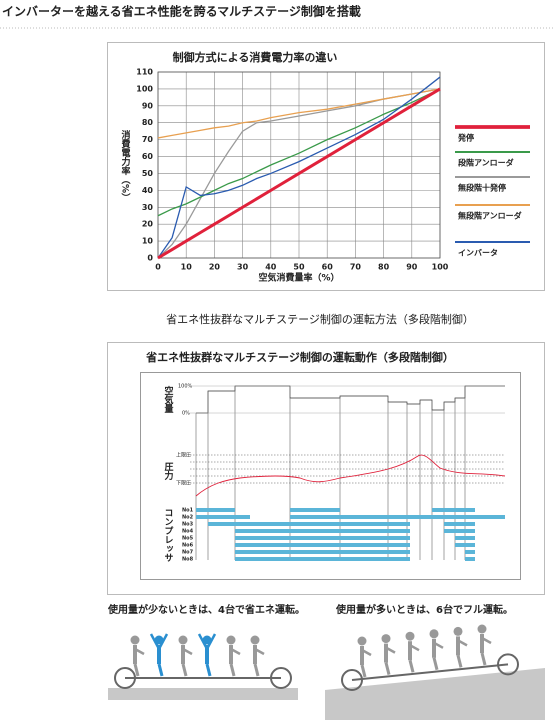 This screenshot has height=720, width=553. What do you see at coordinates (148, 241) in the screenshot?
I see `y-tick-label: 10` at bounding box center [148, 241].